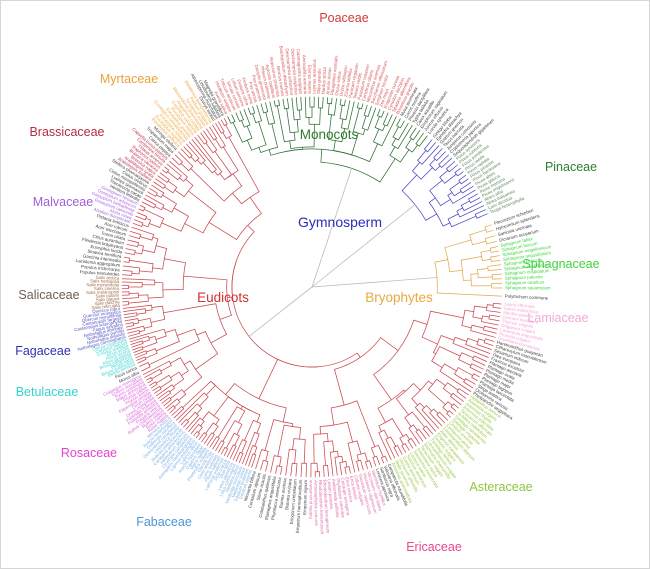  I want to click on family-label-fabaceae: Fabaceae, so click(164, 522).